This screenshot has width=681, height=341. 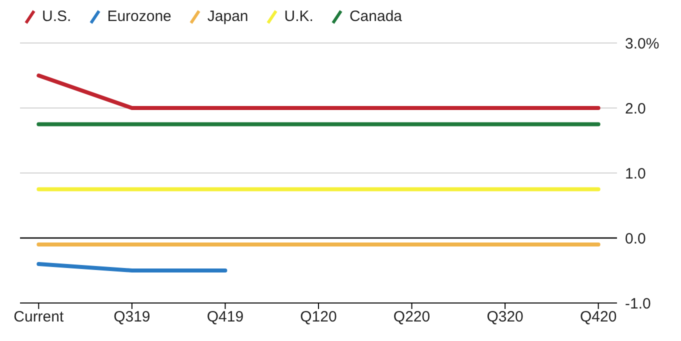 What do you see at coordinates (638, 303) in the screenshot?
I see `y-tick-label: -1.0` at bounding box center [638, 303].